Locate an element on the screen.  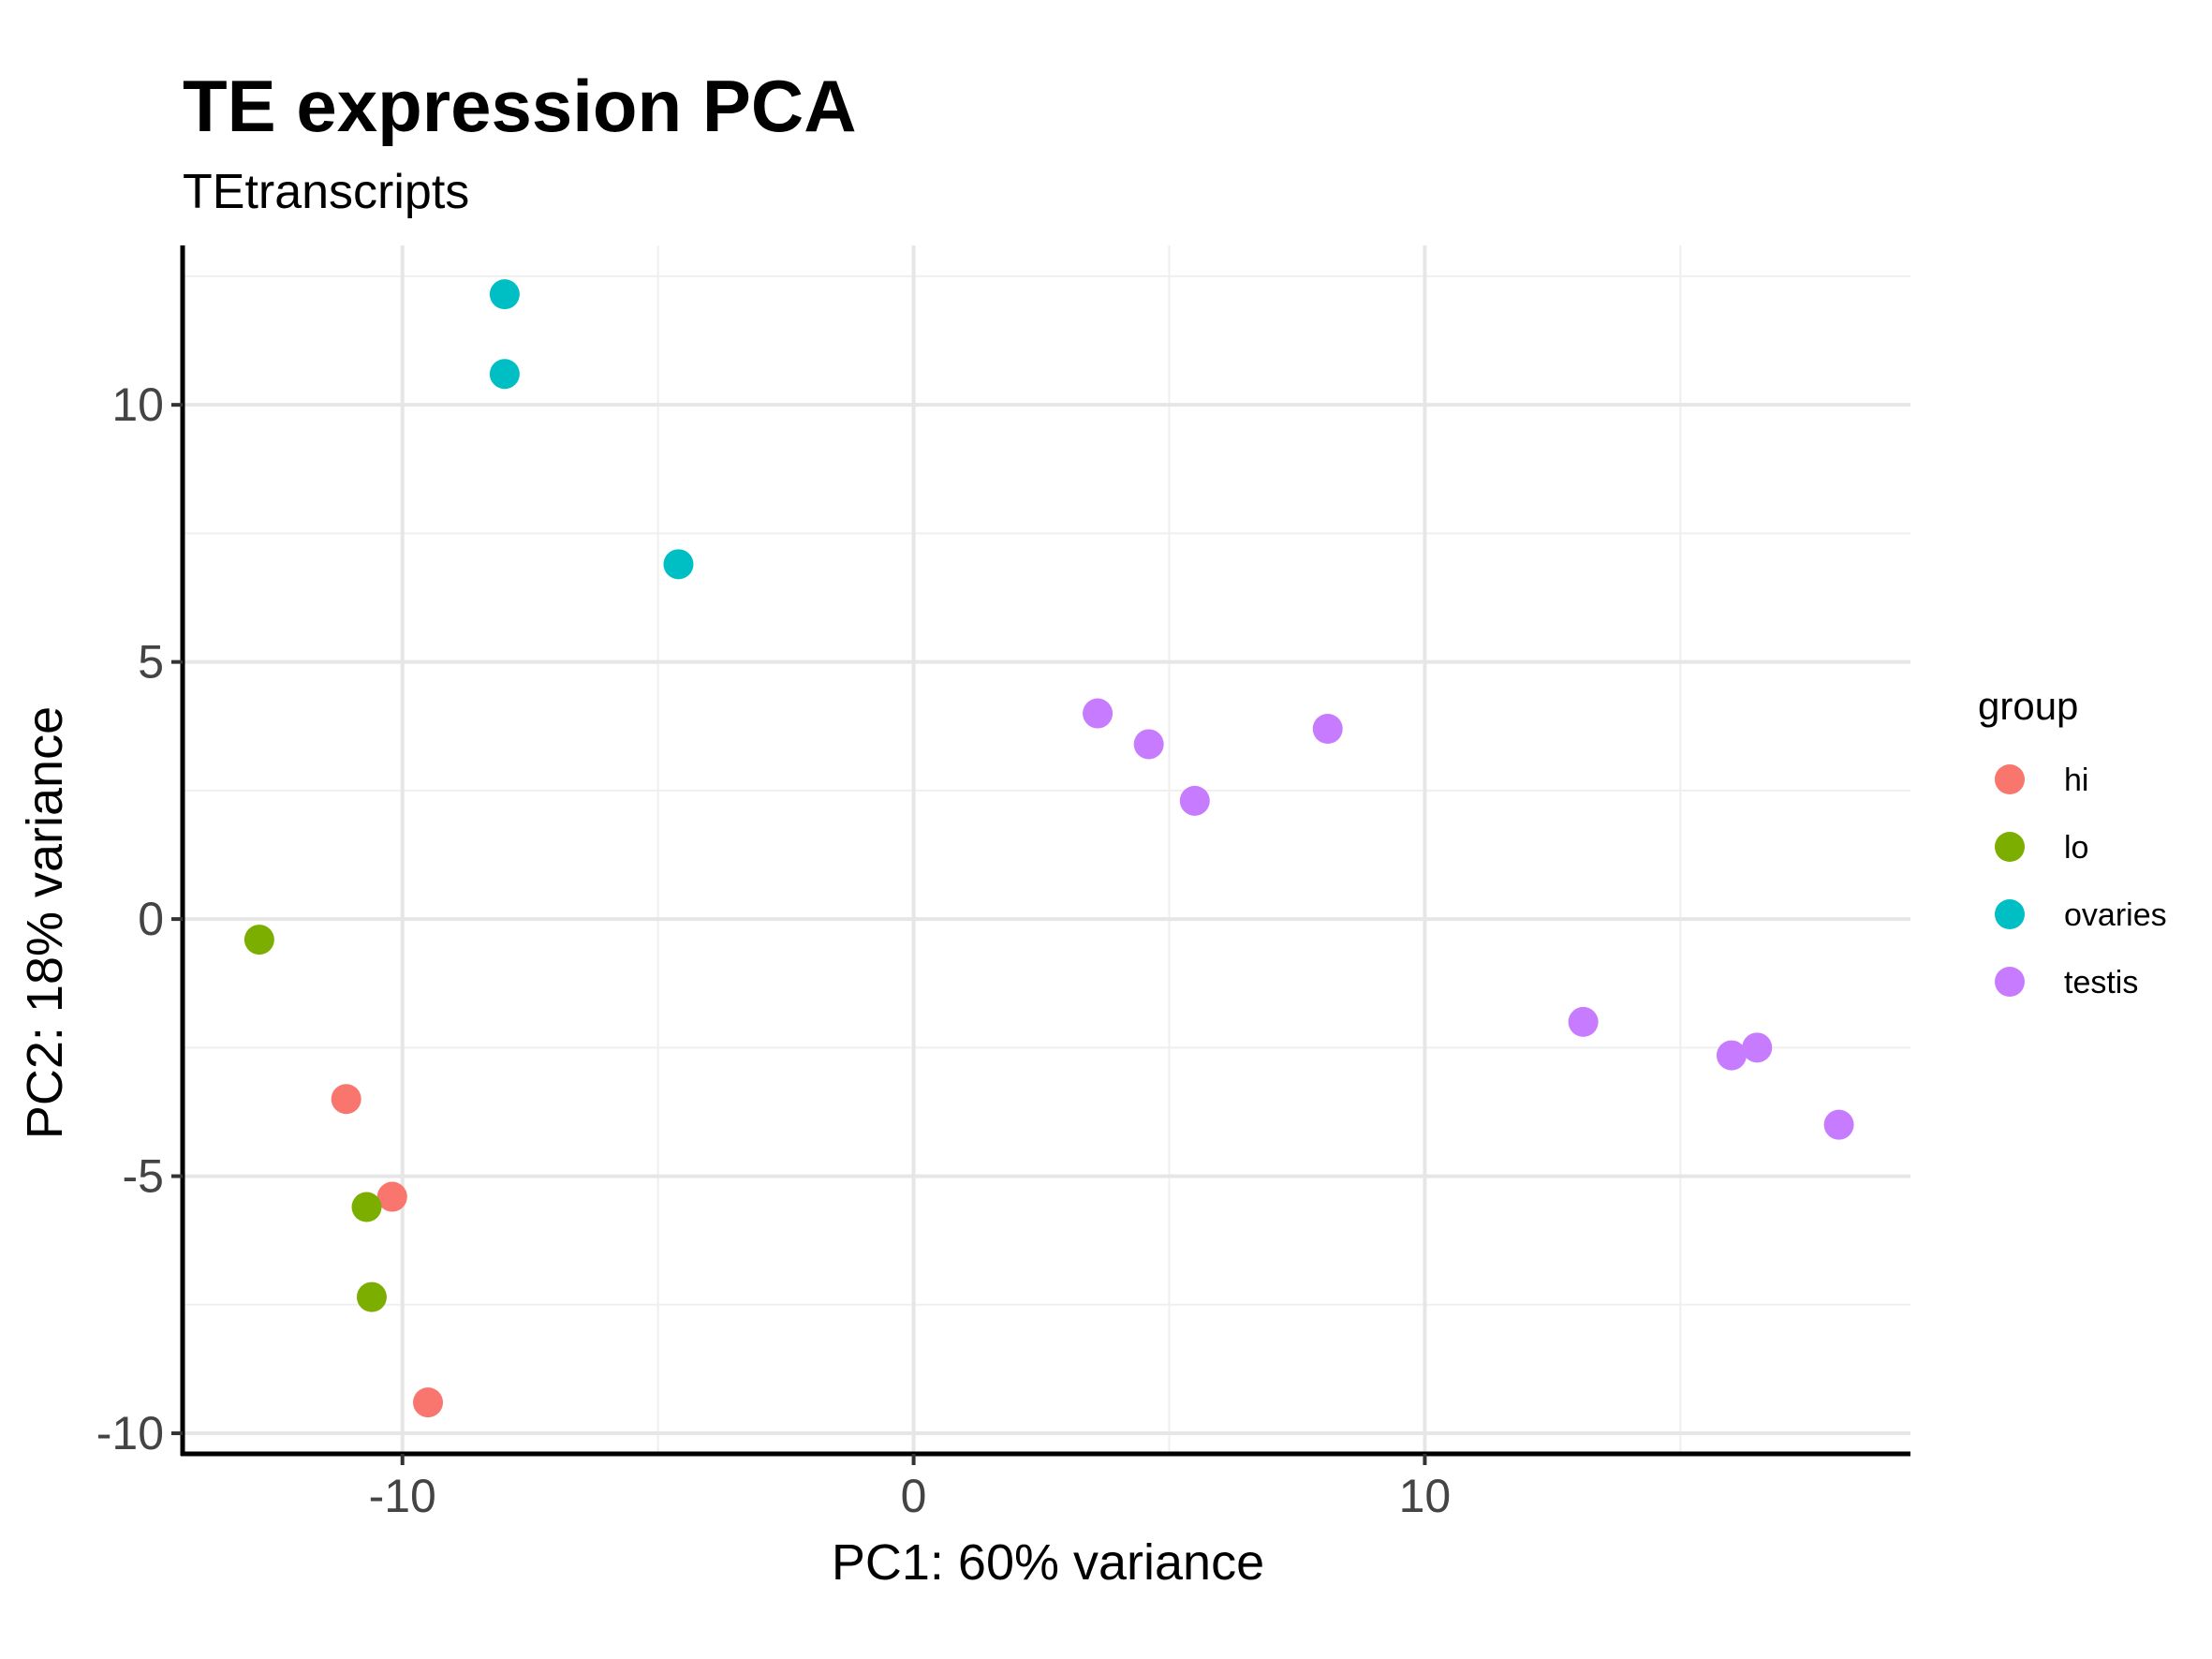
y-tick-label: 0 is located at coordinates (151, 919).